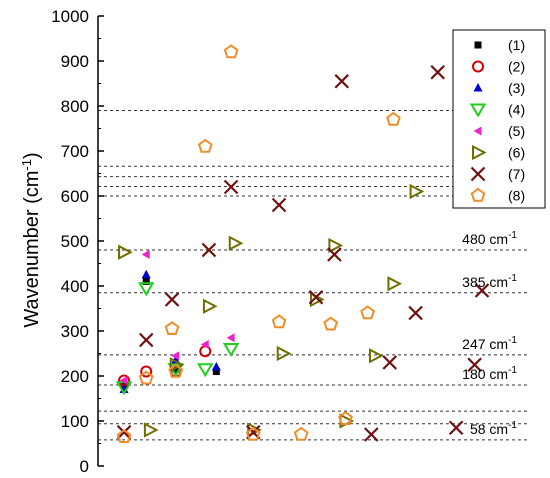 Image resolution: width=550 pixels, height=478 pixels. Describe the element at coordinates (498, 67) in the screenshot. I see `legend-entry-2: (2)` at that location.